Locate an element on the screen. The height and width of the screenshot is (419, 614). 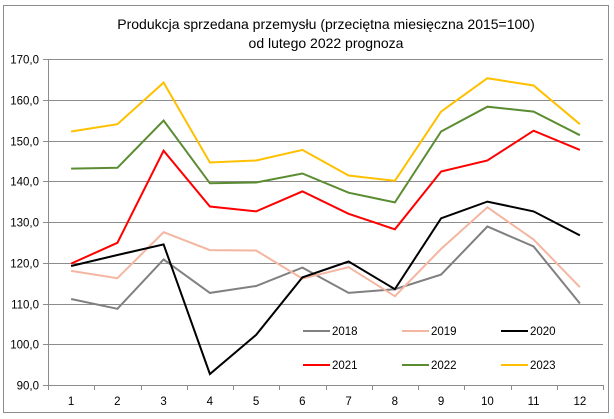
x-axis-ticks: 1 2 3 4 5 6 7 8 9 10 11 12 is located at coordinates (326, 396).